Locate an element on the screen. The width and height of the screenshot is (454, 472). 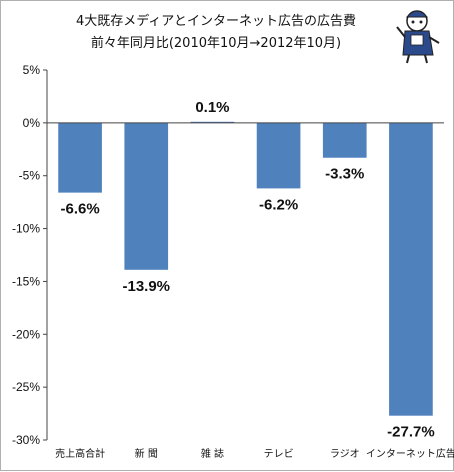
data-label: -13.9% is located at coordinates (146, 286).